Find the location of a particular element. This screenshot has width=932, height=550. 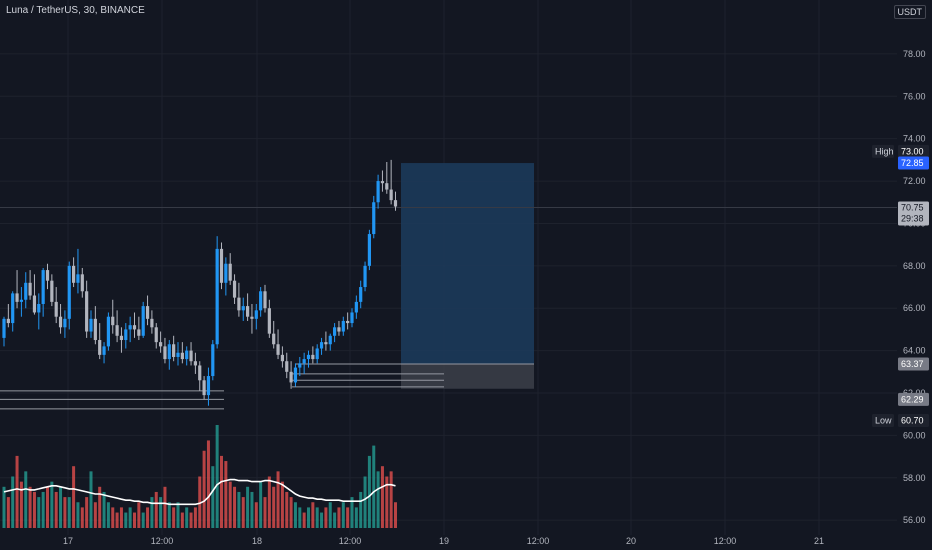

level-63-tag-text: 63.37 is located at coordinates (912, 364).